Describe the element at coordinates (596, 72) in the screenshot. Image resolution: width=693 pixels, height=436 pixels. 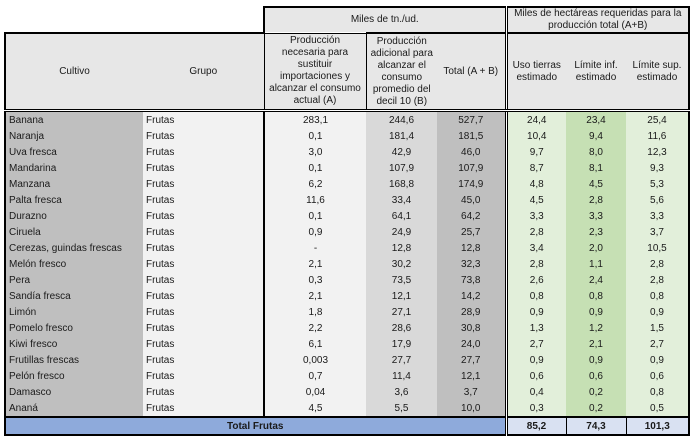
I see `header-col-inf: Límite inf. estimado` at that location.